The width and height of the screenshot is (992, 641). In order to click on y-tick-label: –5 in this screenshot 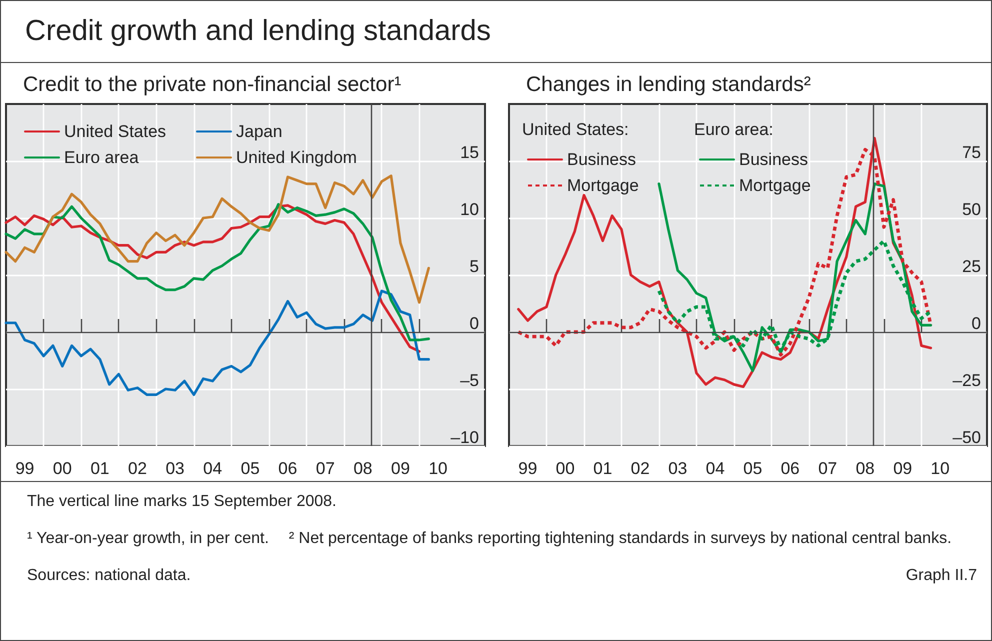, I will do `click(469, 380)`.